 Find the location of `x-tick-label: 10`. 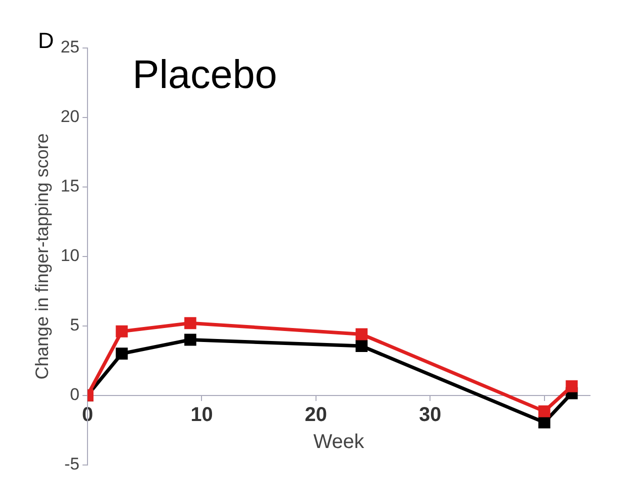

x-tick-label: 10 is located at coordinates (201, 415).